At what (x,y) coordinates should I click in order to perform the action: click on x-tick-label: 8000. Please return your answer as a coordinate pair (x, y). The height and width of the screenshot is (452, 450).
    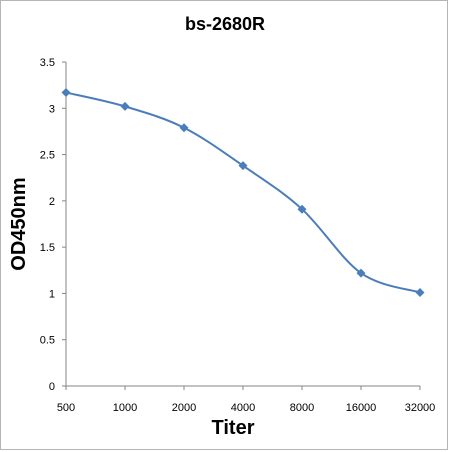
    Looking at the image, I should click on (302, 408).